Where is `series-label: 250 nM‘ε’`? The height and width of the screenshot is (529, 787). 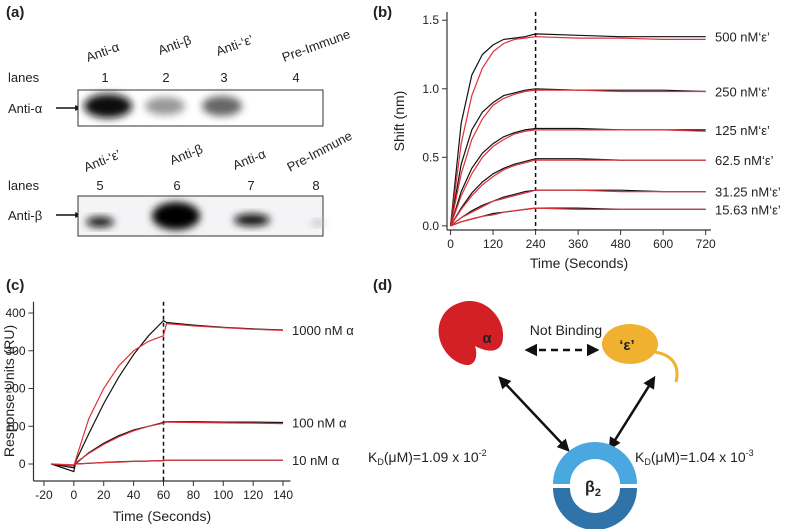 series-label: 250 nM‘ε’ is located at coordinates (742, 92).